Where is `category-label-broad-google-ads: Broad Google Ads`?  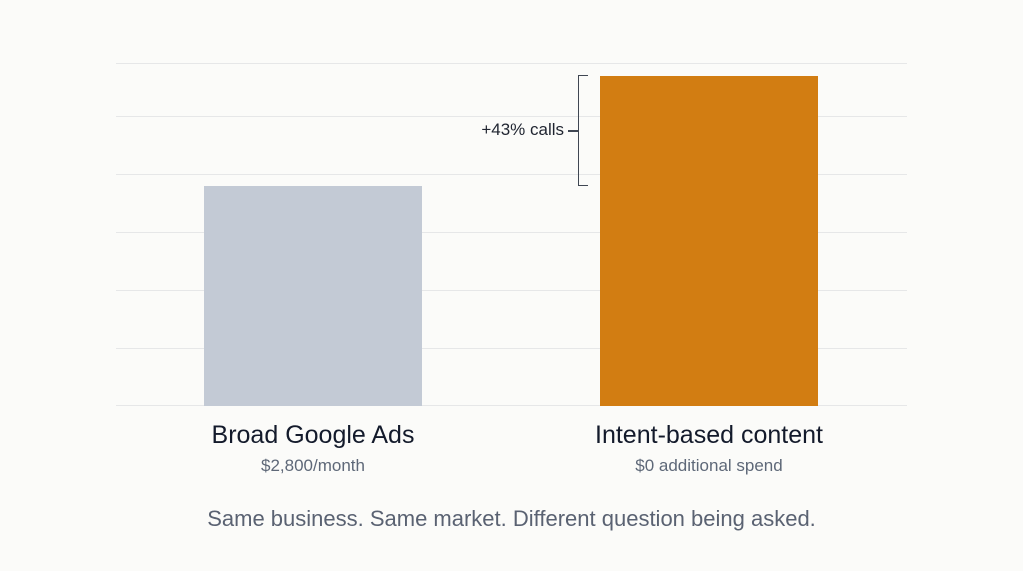 category-label-broad-google-ads: Broad Google Ads is located at coordinates (313, 435).